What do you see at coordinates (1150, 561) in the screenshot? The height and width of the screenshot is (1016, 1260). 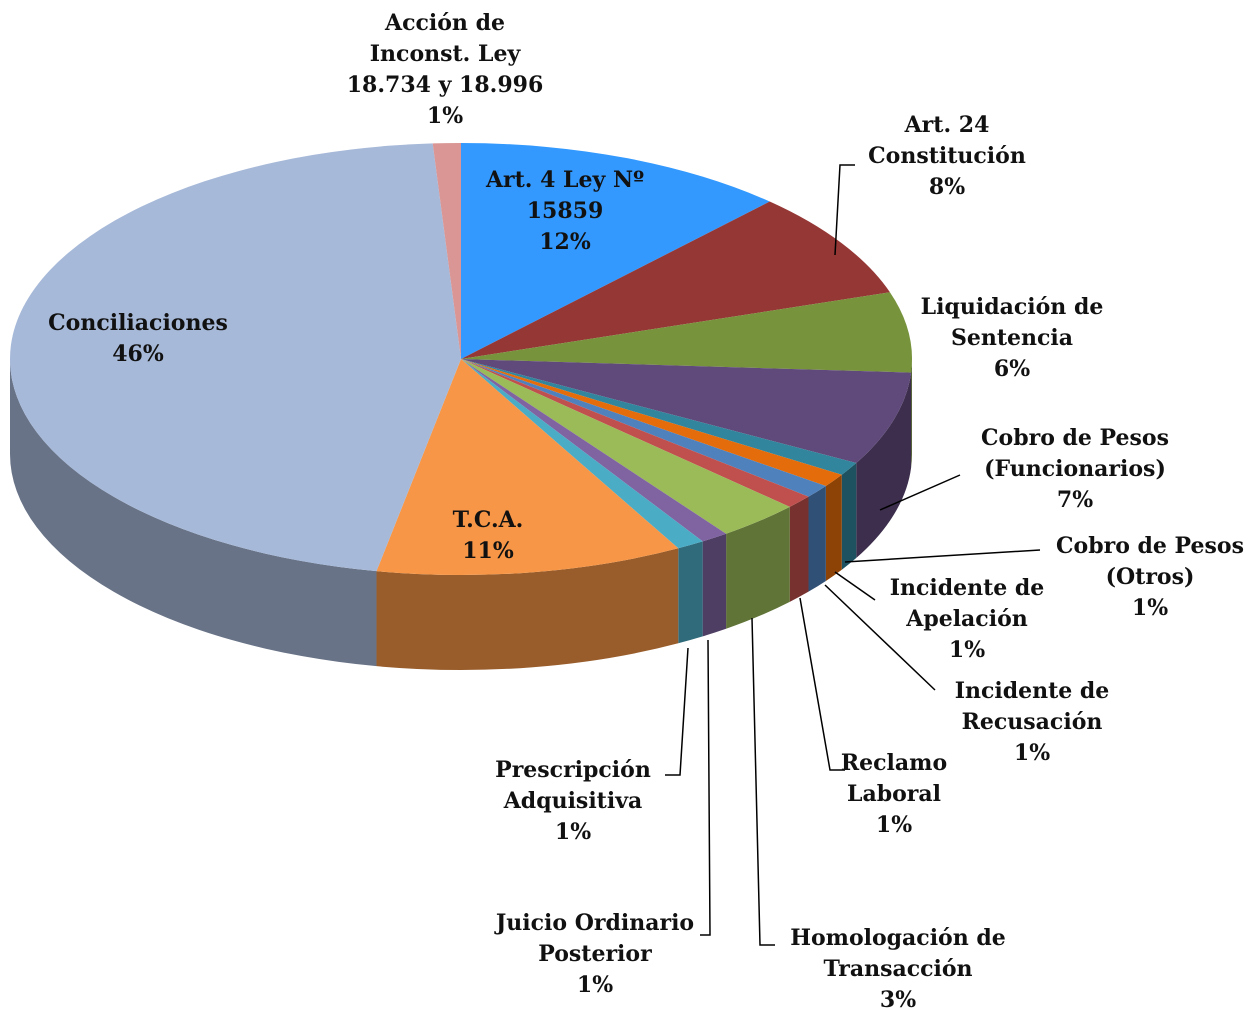 I see `category-name: Cobro de Pesos (Otros)` at bounding box center [1150, 561].